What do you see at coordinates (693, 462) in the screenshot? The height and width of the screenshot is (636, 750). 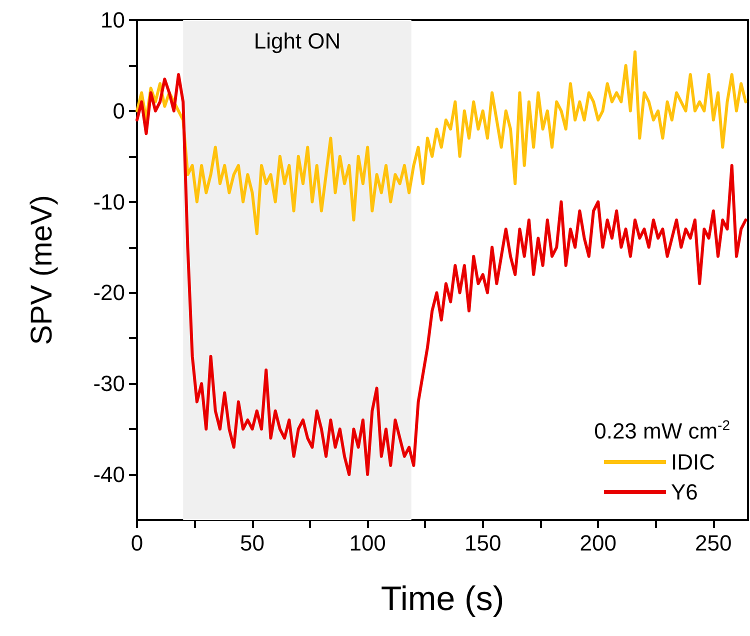 I see `legend-label: IDIC` at bounding box center [693, 462].